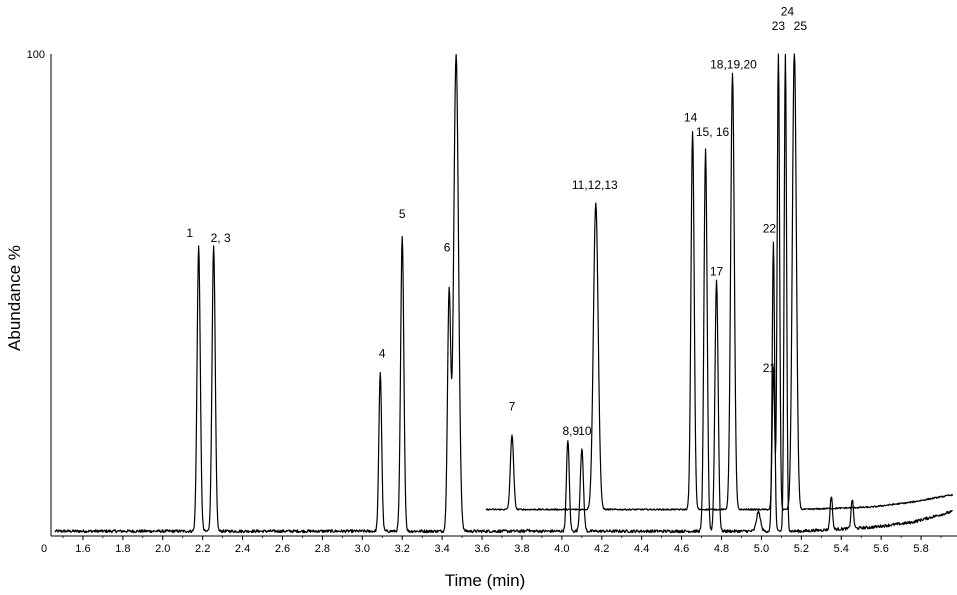 This screenshot has width=957, height=595. What do you see at coordinates (920, 549) in the screenshot?
I see `x-tick-label: 5.8` at bounding box center [920, 549].